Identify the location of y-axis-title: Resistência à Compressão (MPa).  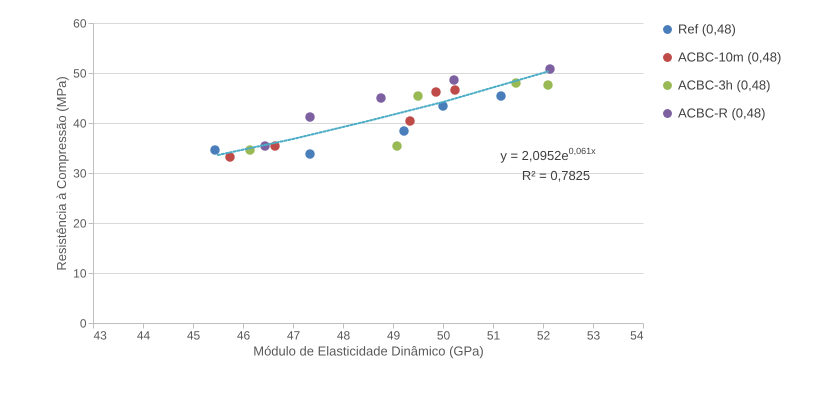
(62, 173).